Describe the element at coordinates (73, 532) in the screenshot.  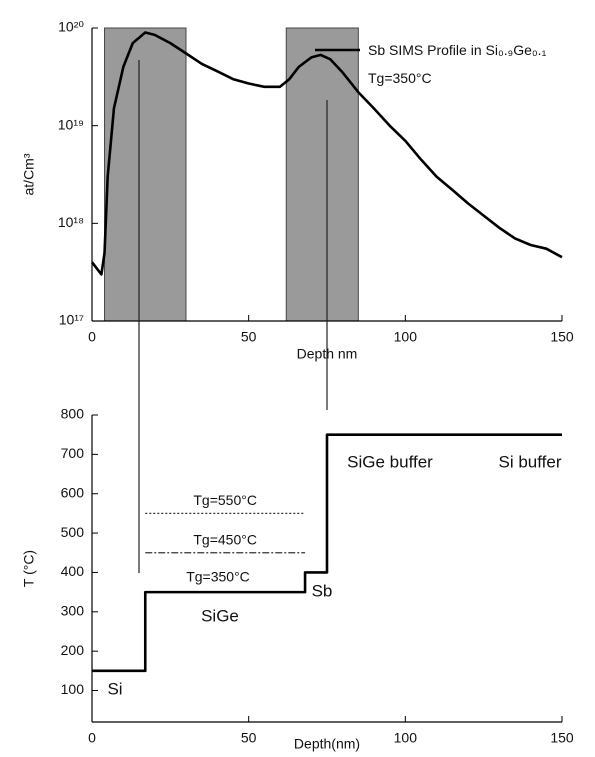
I see `y-tick-label: 500` at that location.